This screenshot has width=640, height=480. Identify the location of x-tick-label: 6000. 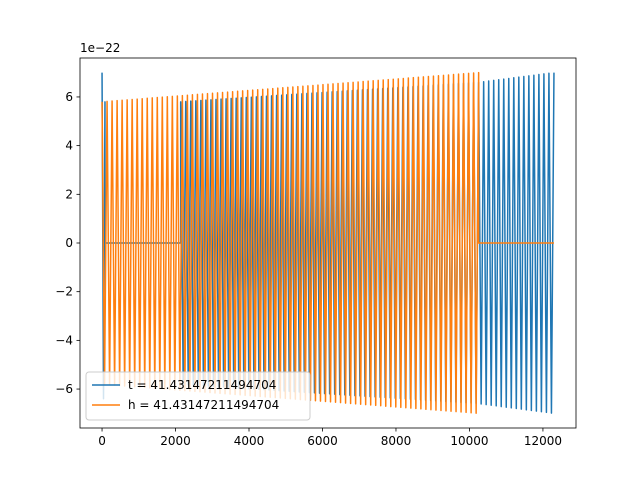
(322, 441).